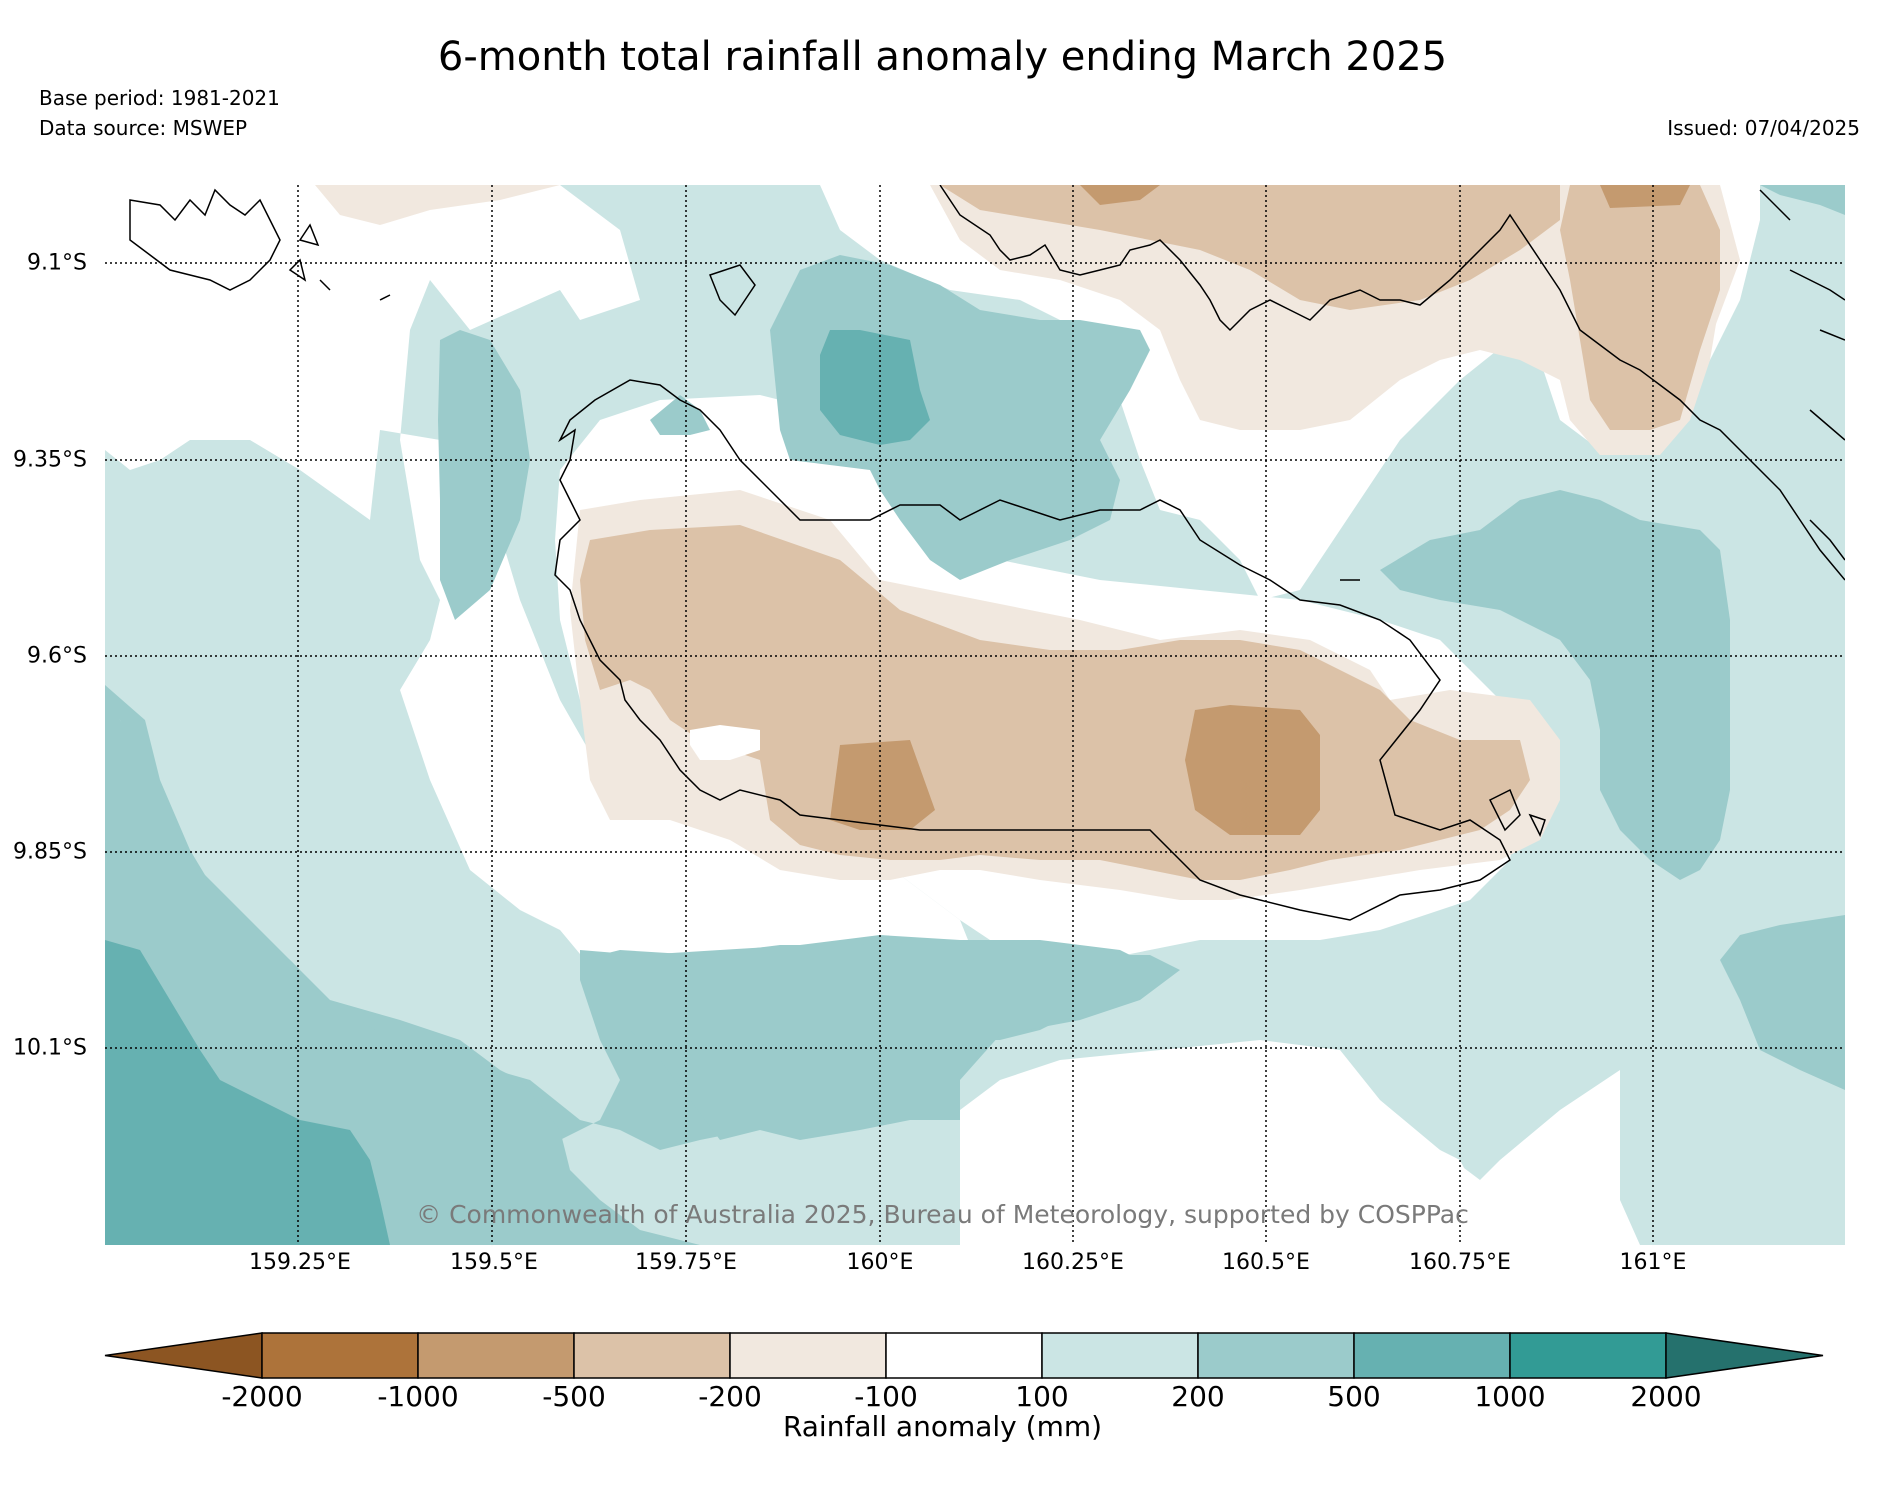 The width and height of the screenshot is (1885, 1494). What do you see at coordinates (1120, 195) in the screenshot?
I see `contour-neg500-neg1000-north` at bounding box center [1120, 195].